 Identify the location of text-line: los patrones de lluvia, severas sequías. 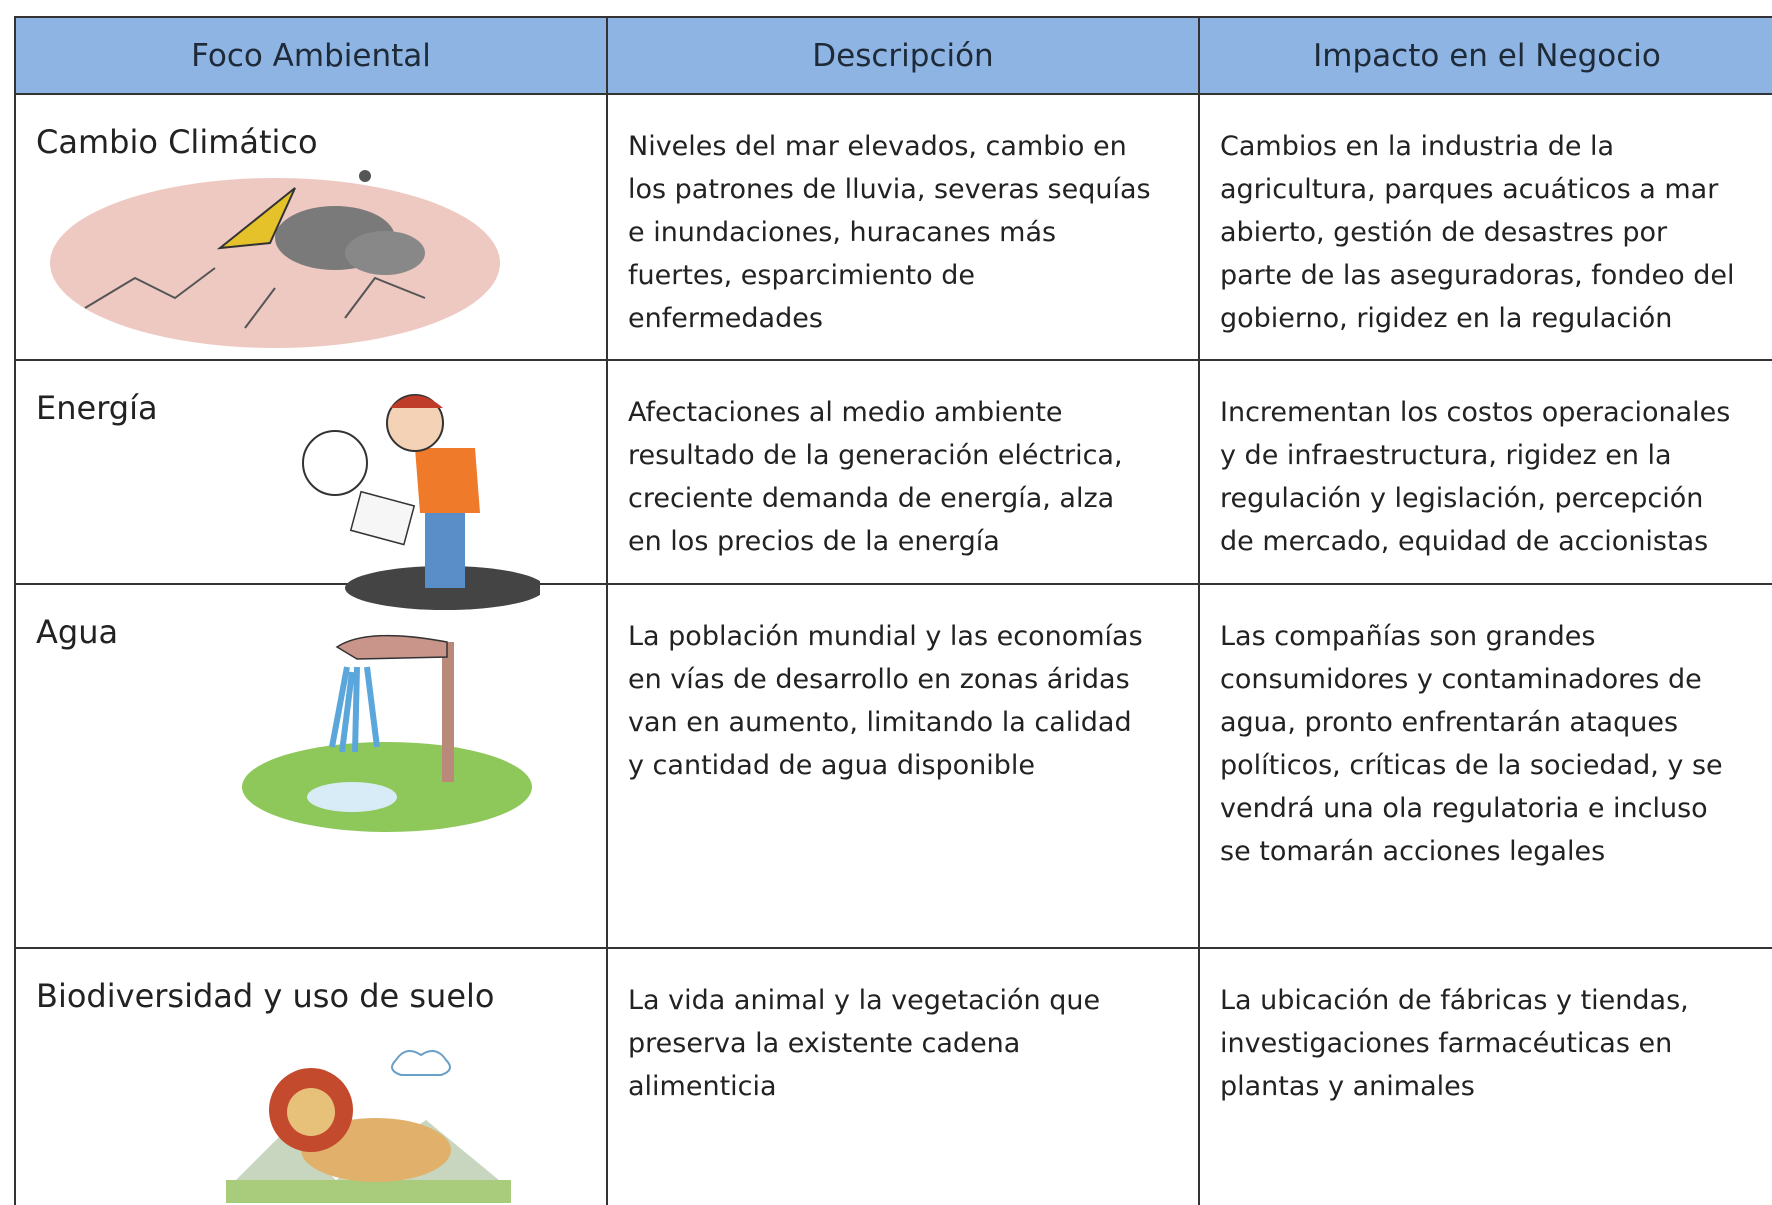
(889, 189).